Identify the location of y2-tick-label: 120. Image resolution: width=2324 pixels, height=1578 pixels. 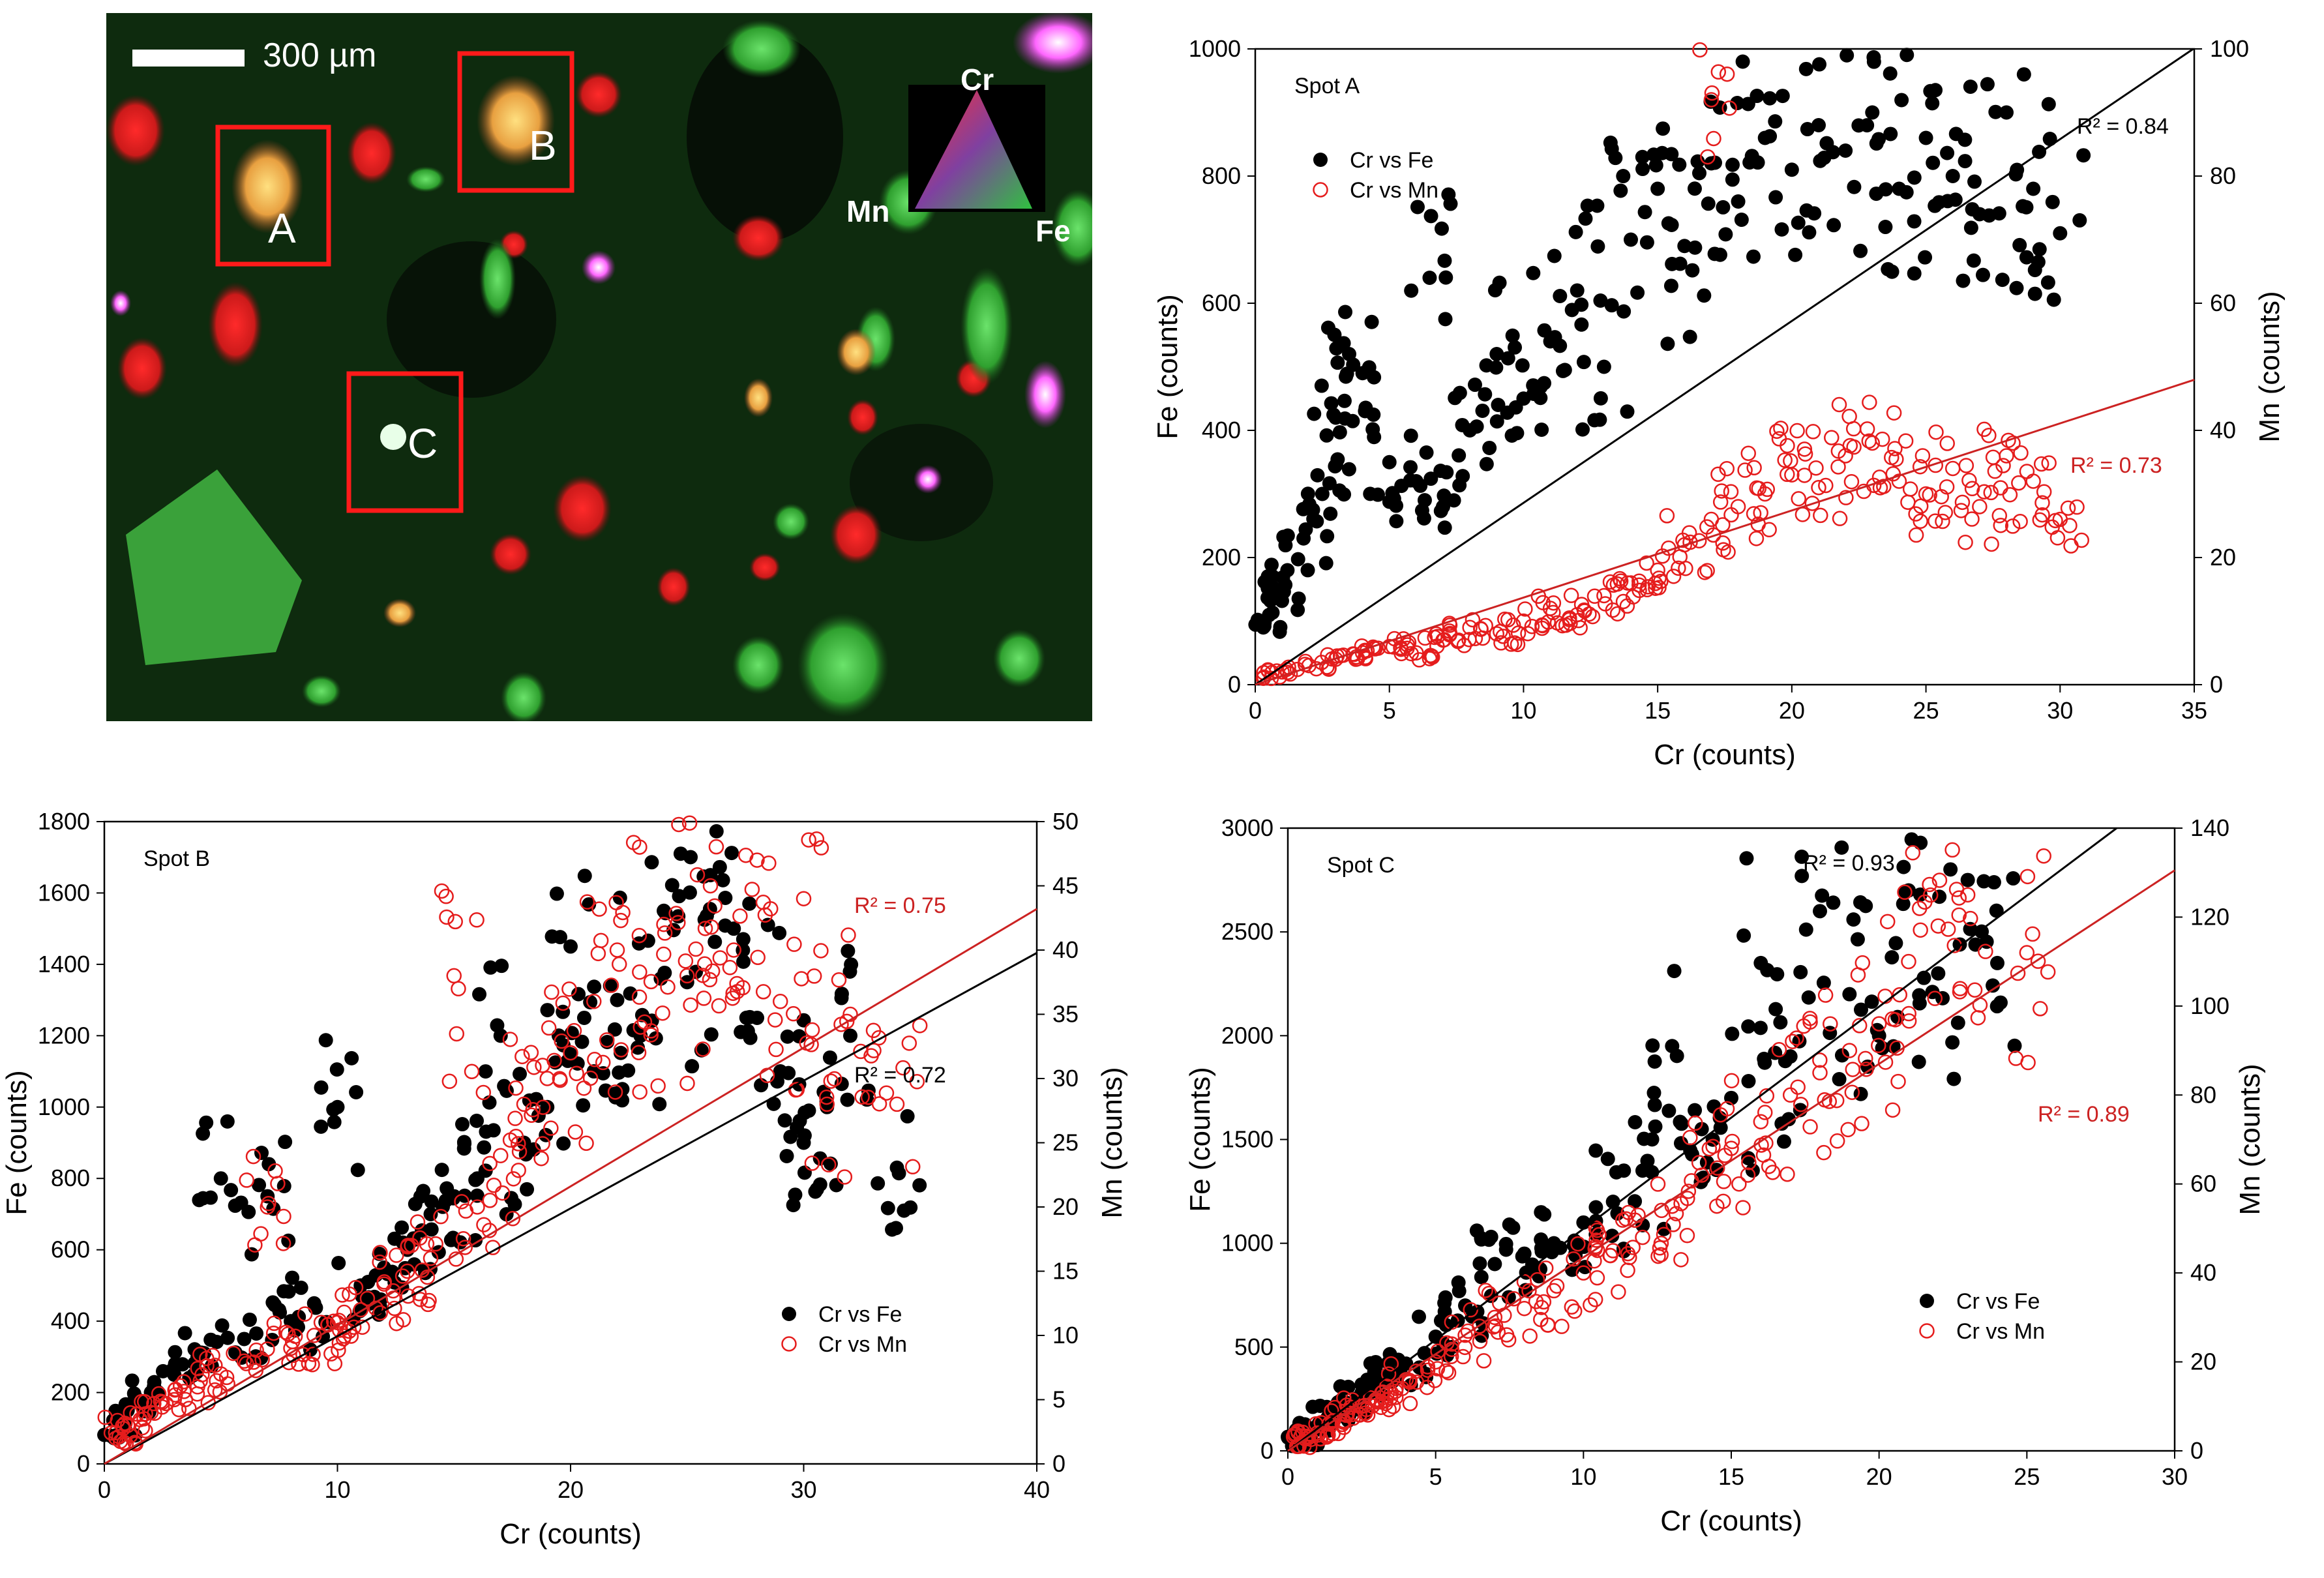
(2209, 916).